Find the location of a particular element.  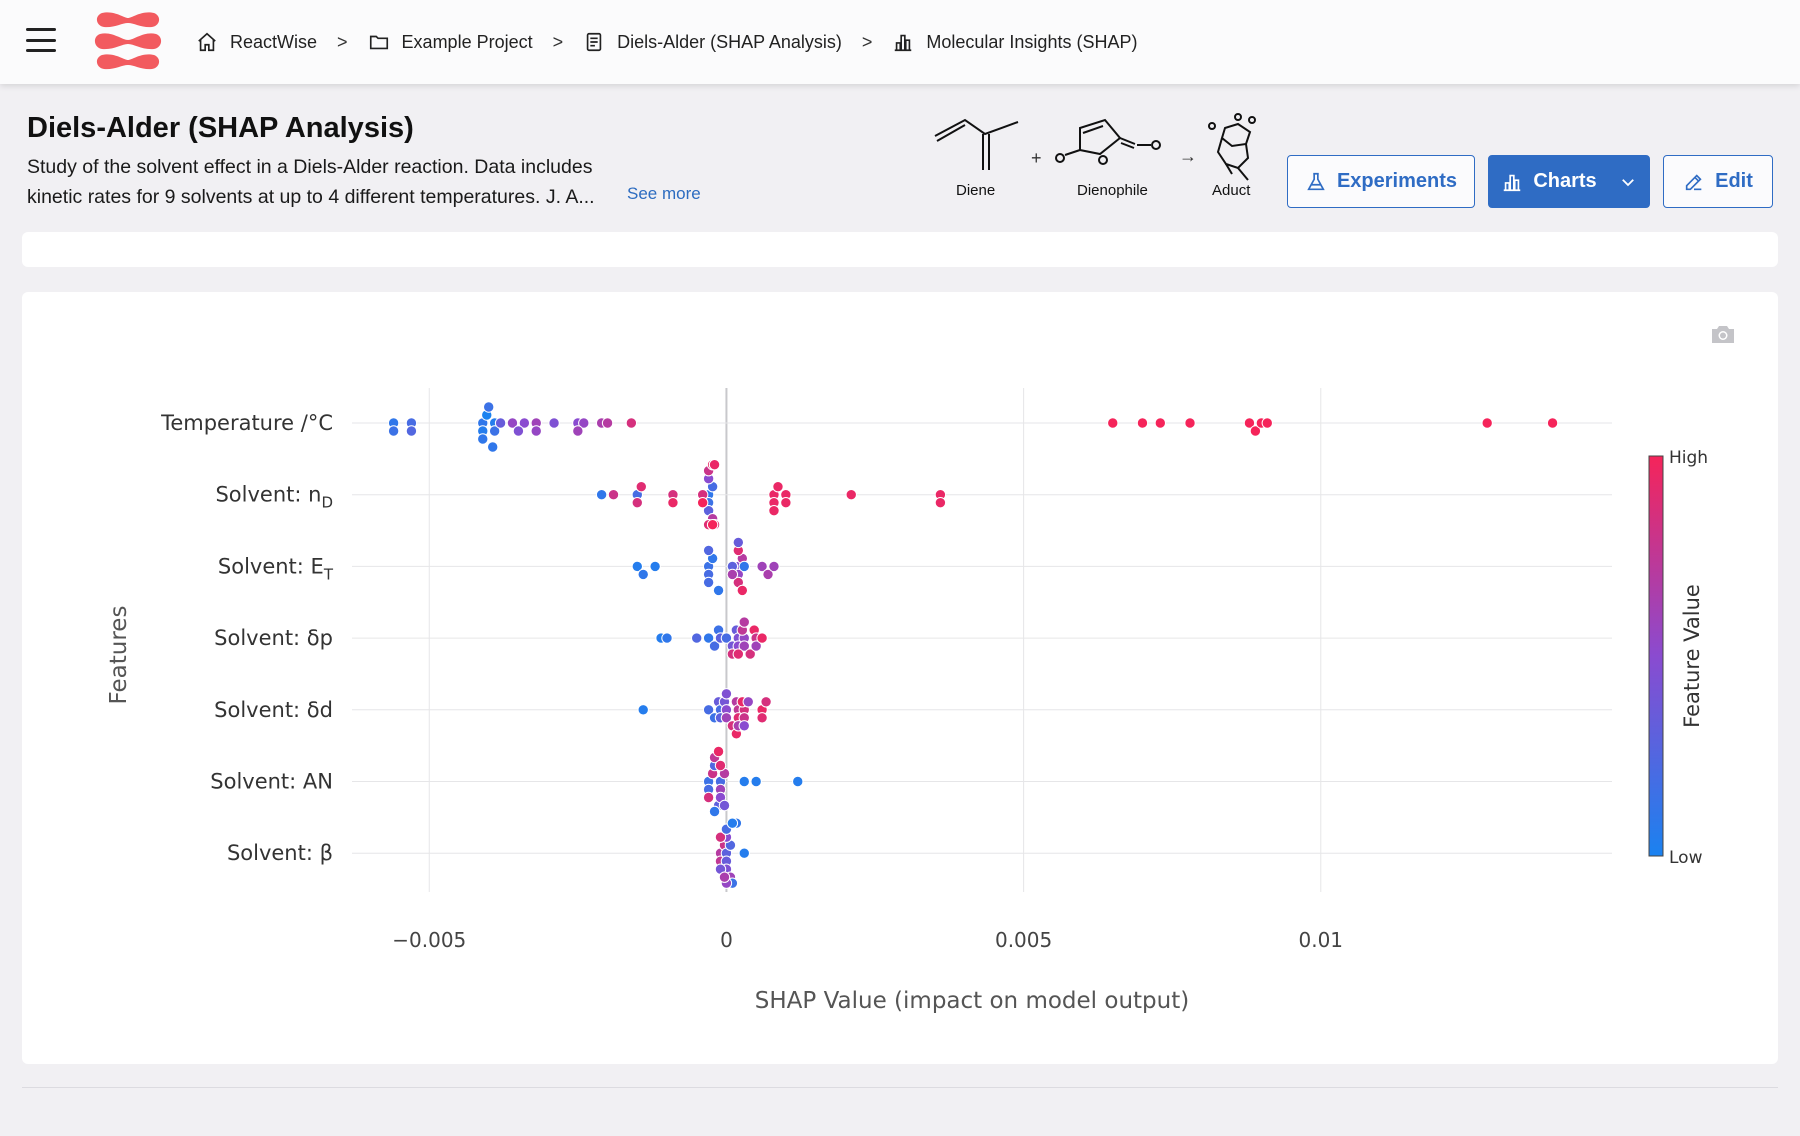

feature-label: Solvent: δp is located at coordinates (273, 638).